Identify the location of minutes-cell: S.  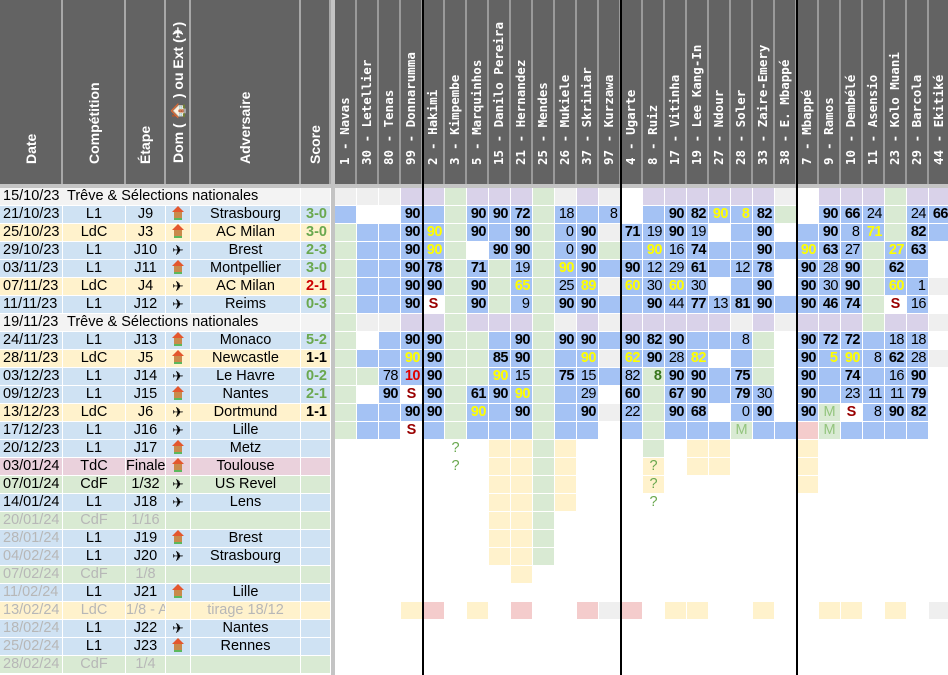
(412, 431).